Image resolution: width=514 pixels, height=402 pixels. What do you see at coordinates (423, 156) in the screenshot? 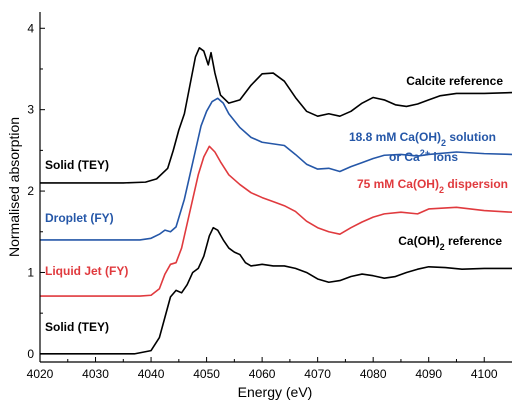
I see `annotation-solution-line2: or Ca2+ ions` at bounding box center [423, 156].